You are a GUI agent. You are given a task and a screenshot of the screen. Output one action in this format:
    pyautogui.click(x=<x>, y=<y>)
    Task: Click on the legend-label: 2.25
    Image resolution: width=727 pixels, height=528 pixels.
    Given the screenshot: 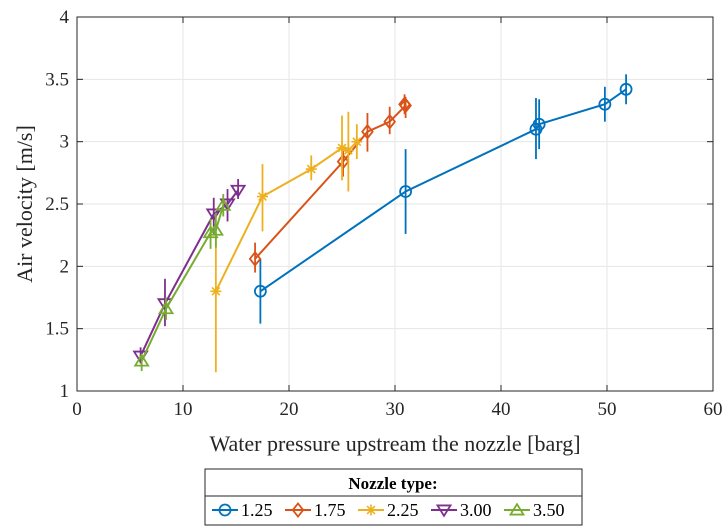 What is the action you would take?
    pyautogui.click(x=403, y=510)
    